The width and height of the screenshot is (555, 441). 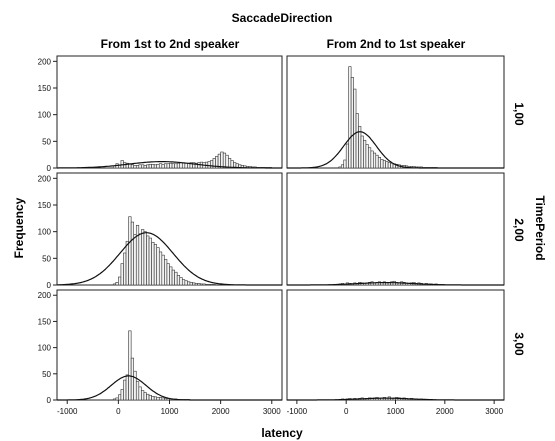 I want to click on x-tick-label: 3000, so click(x=272, y=411).